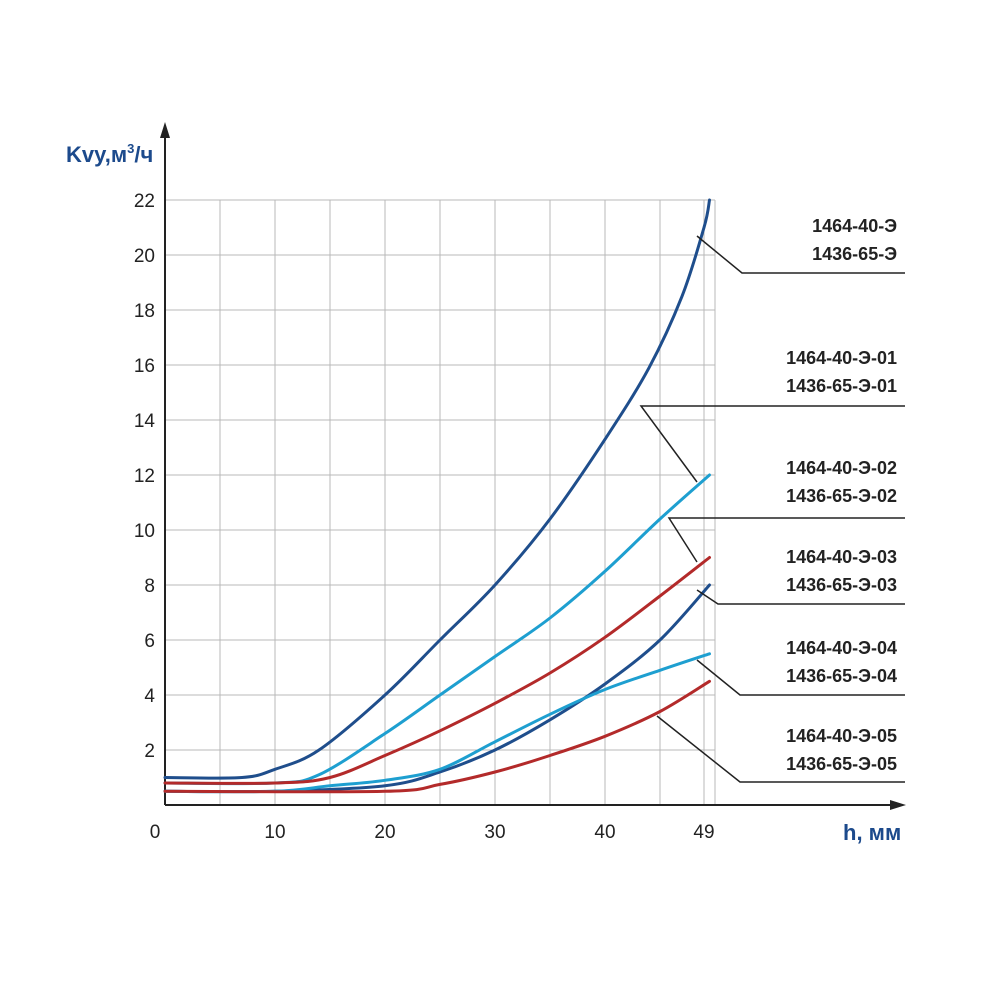 The height and width of the screenshot is (1000, 1000). Describe the element at coordinates (144, 476) in the screenshot. I see `y-tick-label: 12` at that location.